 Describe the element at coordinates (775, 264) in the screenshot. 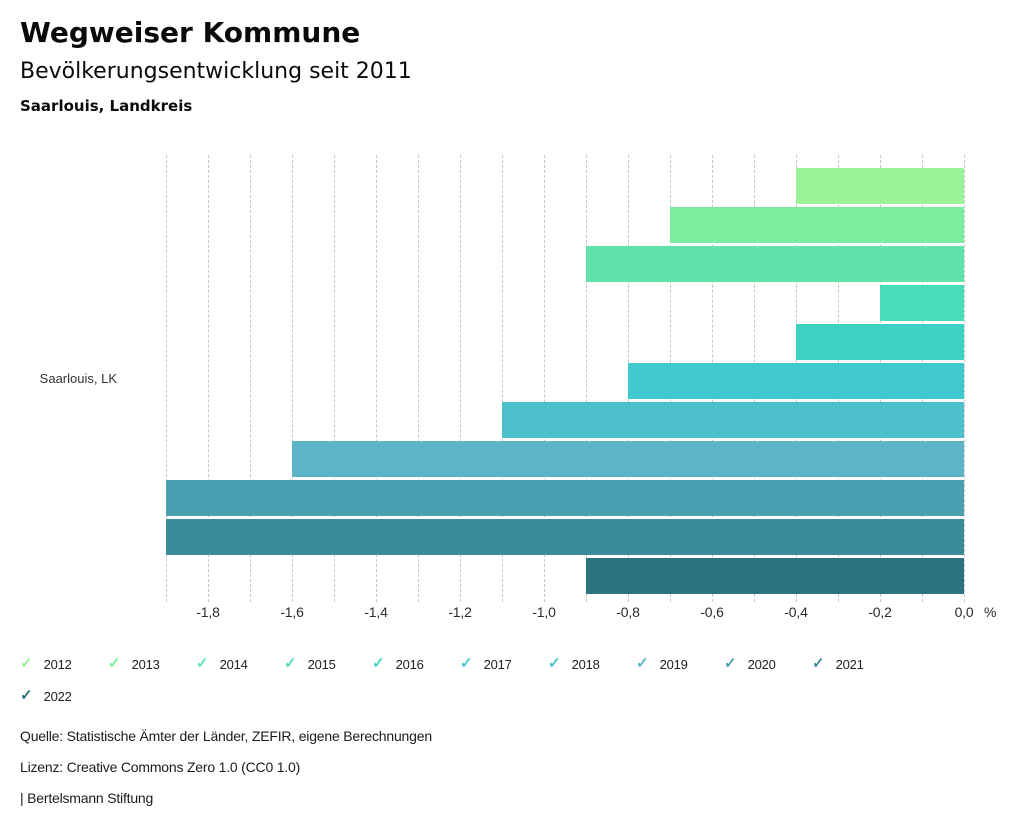

I see `bar-2014` at that location.